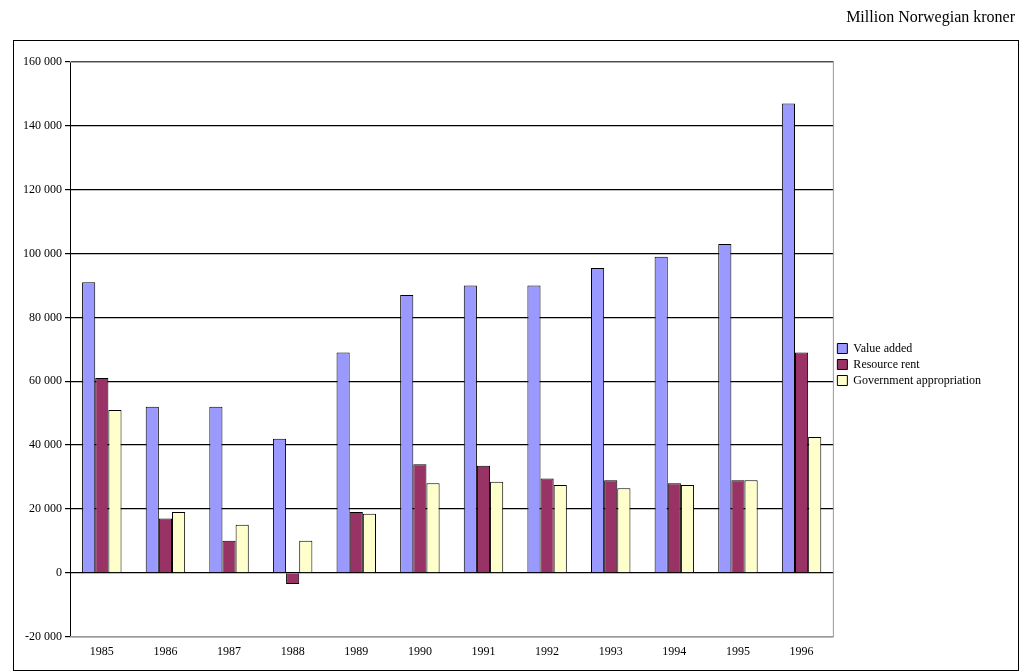  What do you see at coordinates (883, 347) in the screenshot?
I see `legend-label: Value added` at bounding box center [883, 347].